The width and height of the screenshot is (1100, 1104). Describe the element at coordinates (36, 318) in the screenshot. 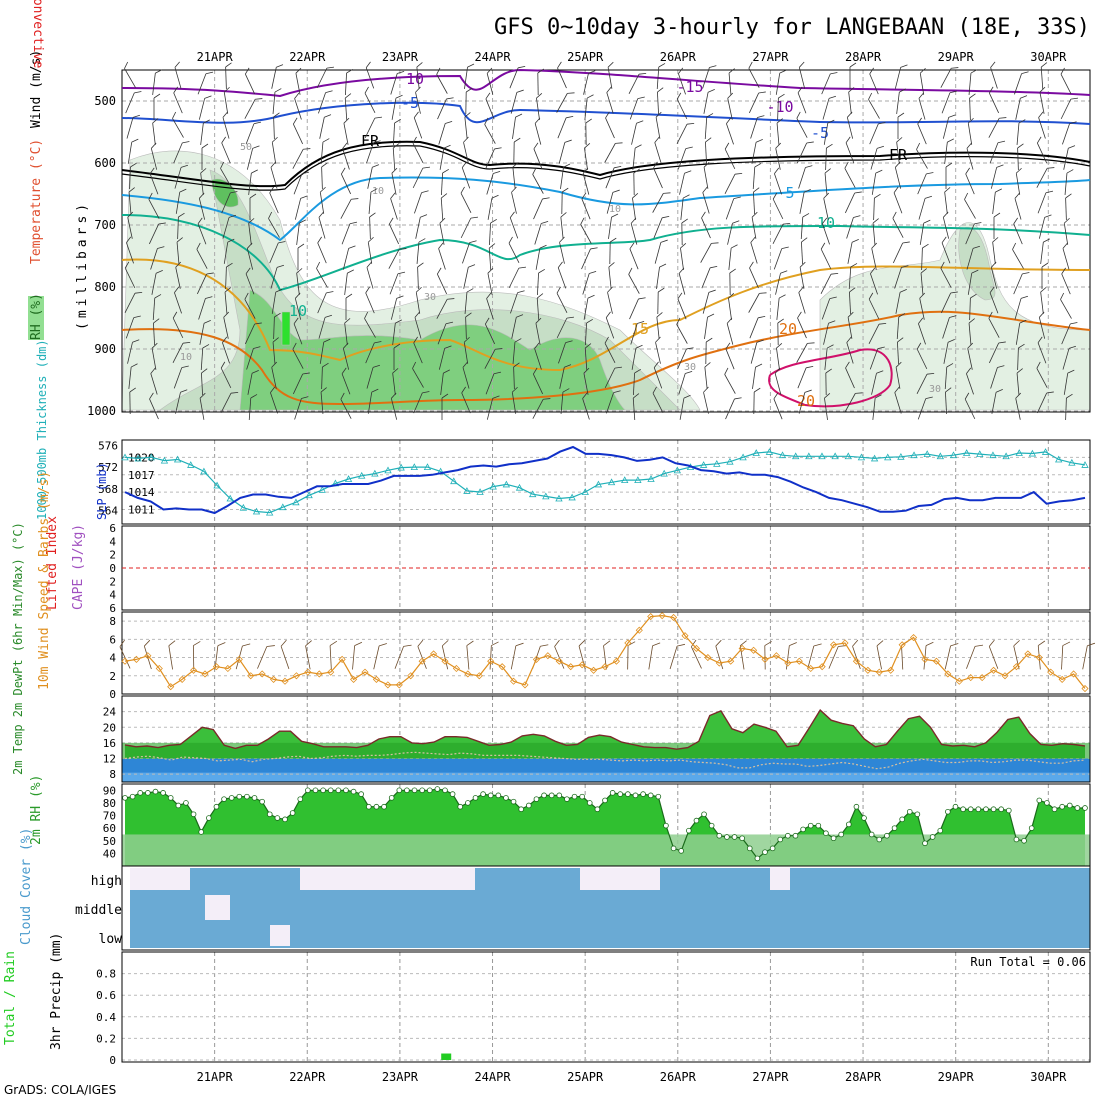

I see `rh-legend-swatch` at that location.